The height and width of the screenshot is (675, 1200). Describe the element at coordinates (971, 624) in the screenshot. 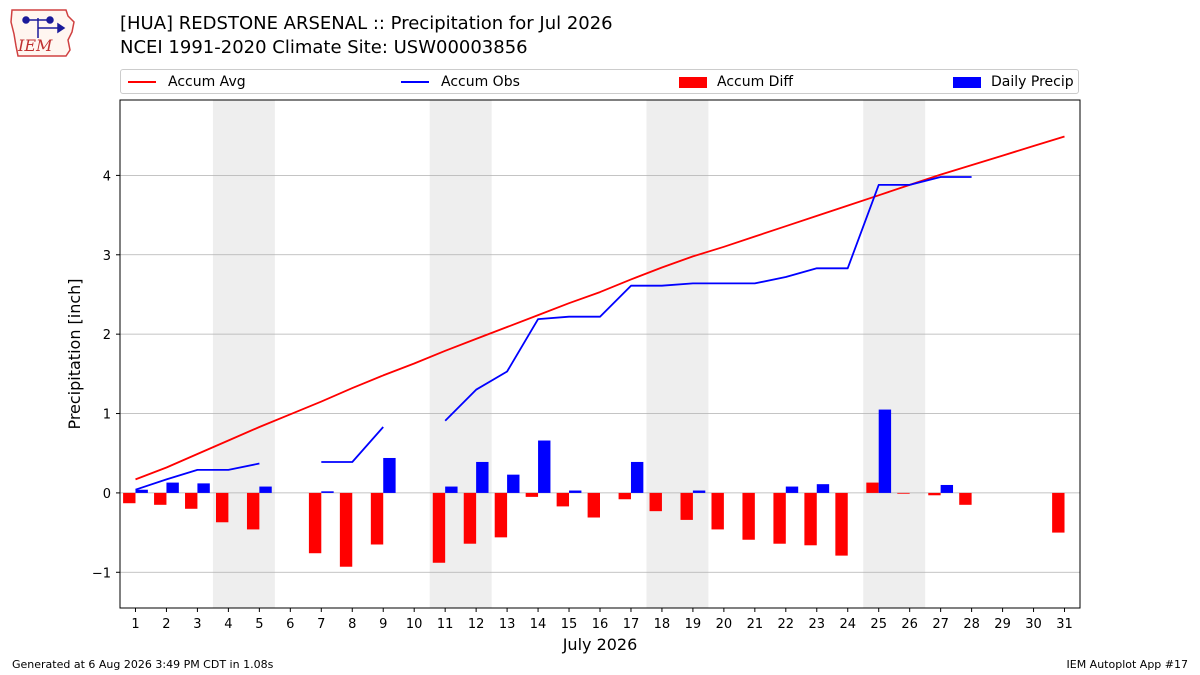

I see `x-tick-label: 28` at that location.